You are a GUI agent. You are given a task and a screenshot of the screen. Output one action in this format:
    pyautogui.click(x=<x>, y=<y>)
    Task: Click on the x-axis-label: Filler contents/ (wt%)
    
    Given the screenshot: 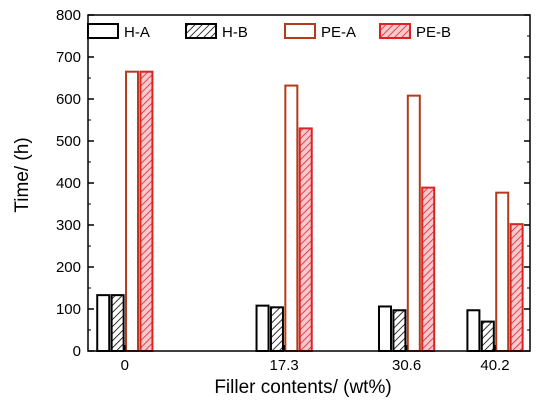 What is the action you would take?
    pyautogui.click(x=302, y=387)
    